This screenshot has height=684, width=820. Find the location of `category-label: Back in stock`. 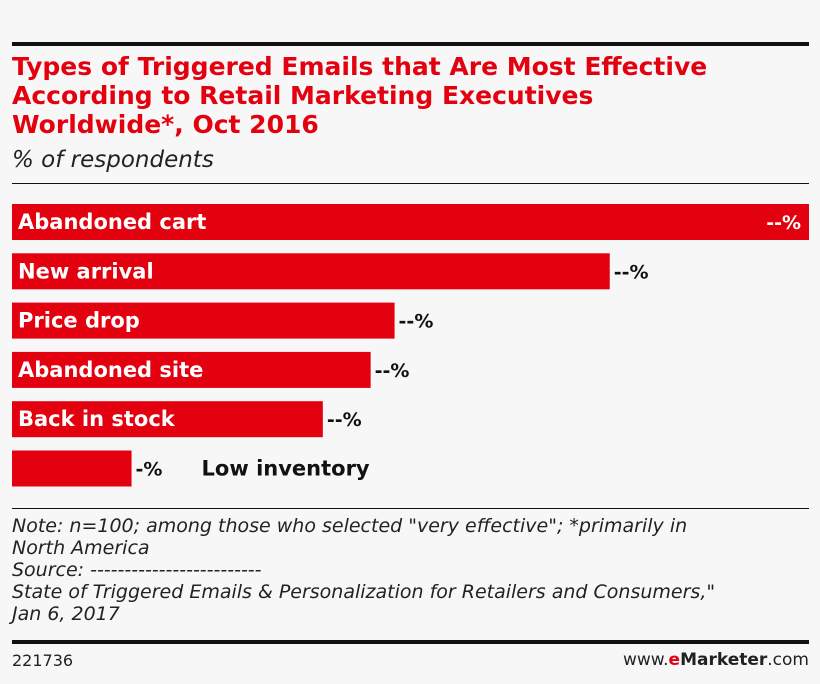

category-label: Back in stock is located at coordinates (97, 419).